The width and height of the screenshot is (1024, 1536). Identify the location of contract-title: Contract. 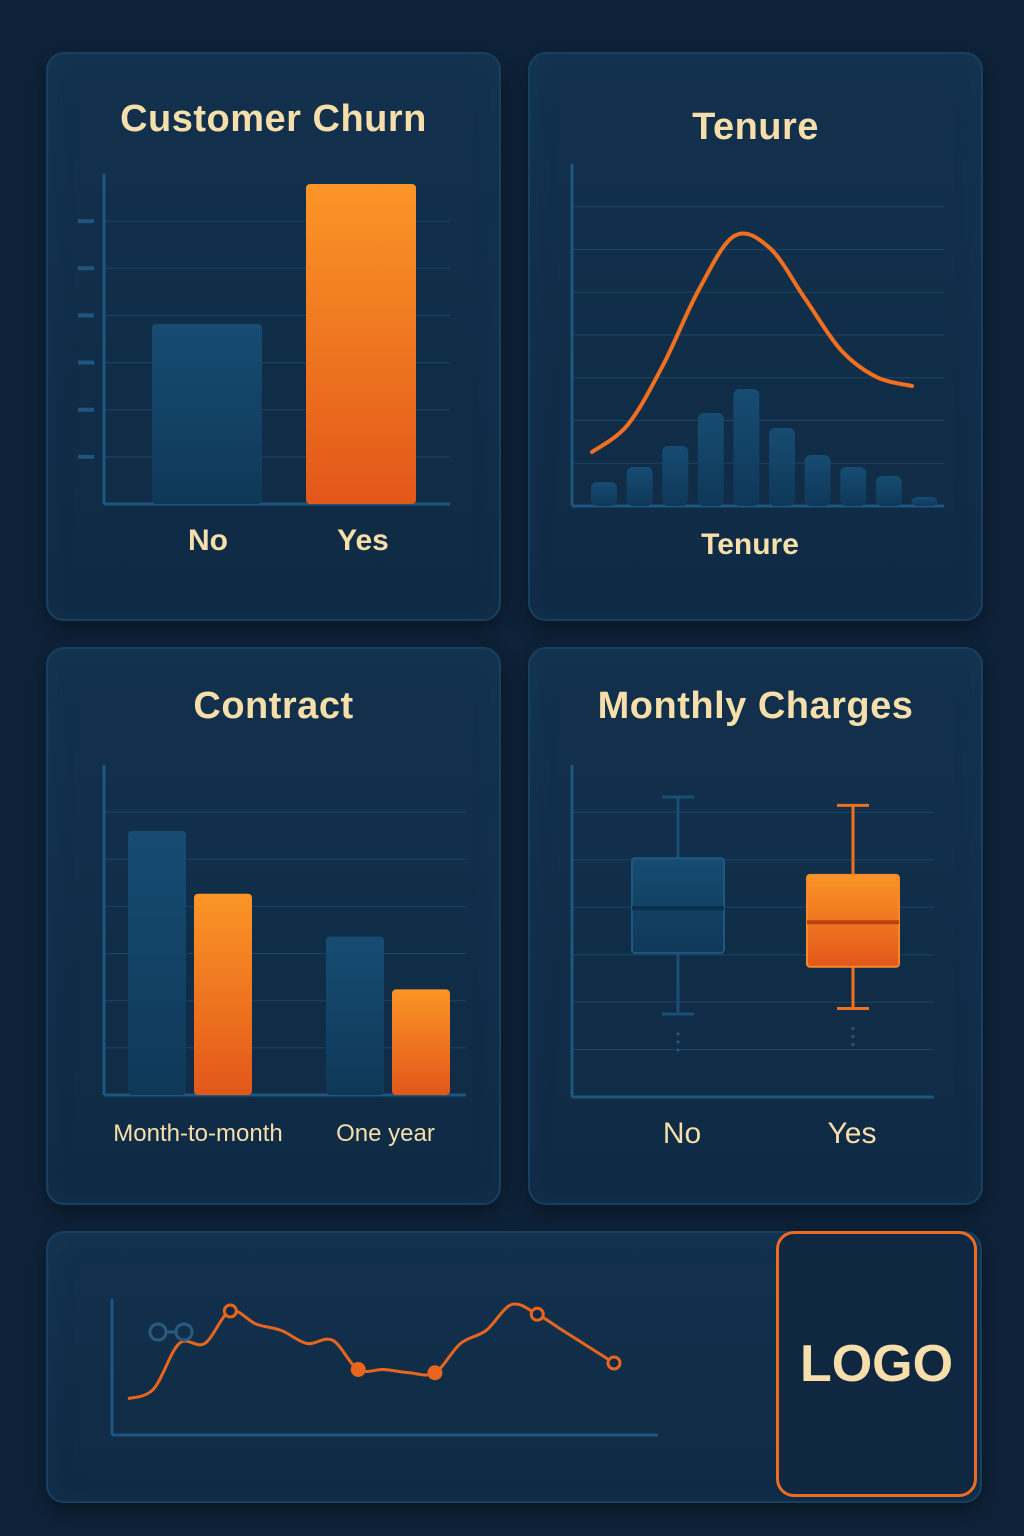
(273, 706).